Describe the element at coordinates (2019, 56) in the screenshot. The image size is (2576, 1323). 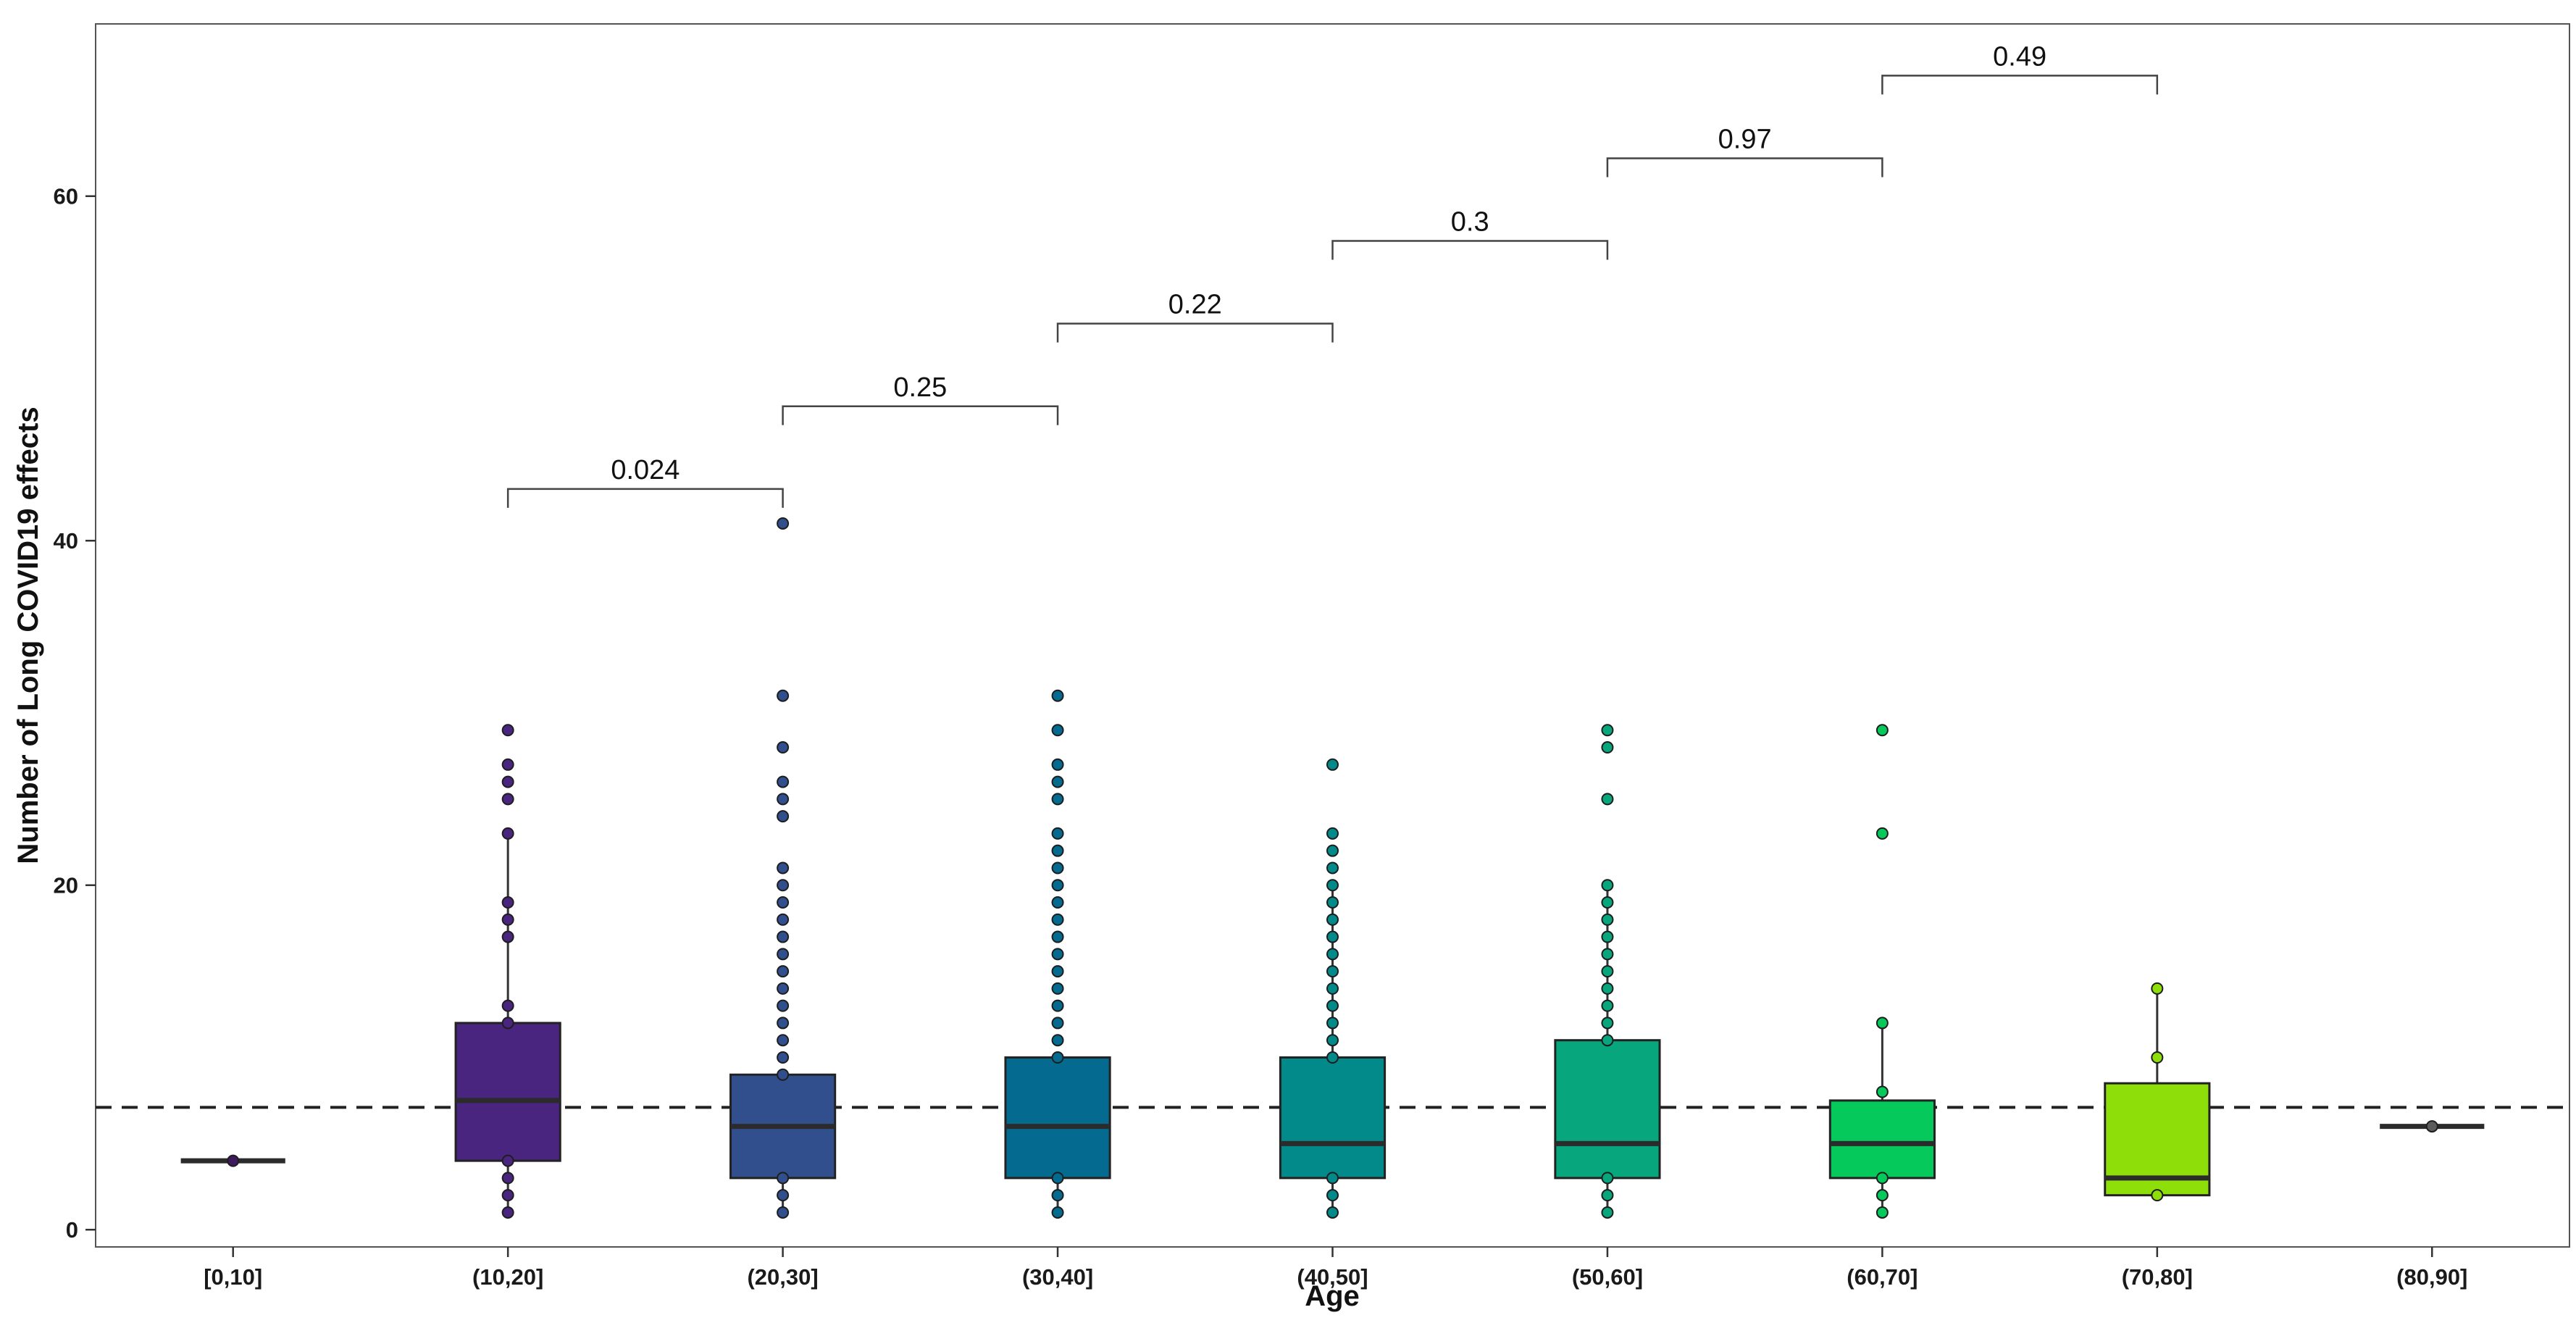
I see `p-value-label: 0.49` at that location.